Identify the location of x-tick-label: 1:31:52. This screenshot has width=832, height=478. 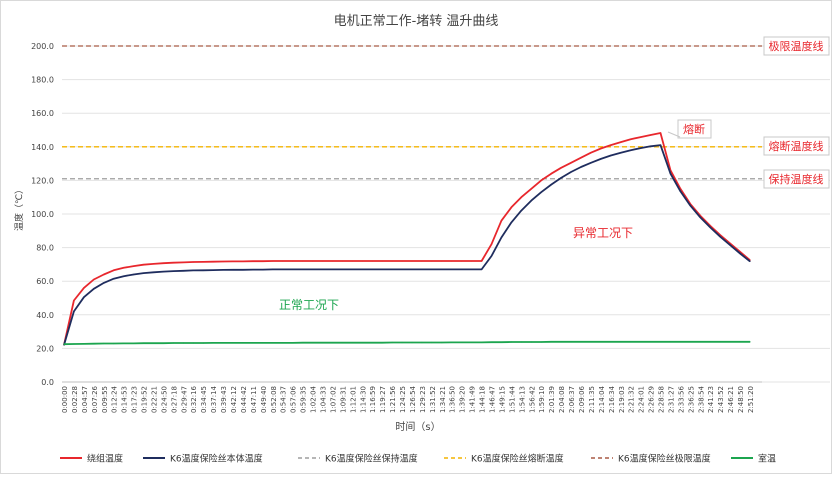
(433, 399).